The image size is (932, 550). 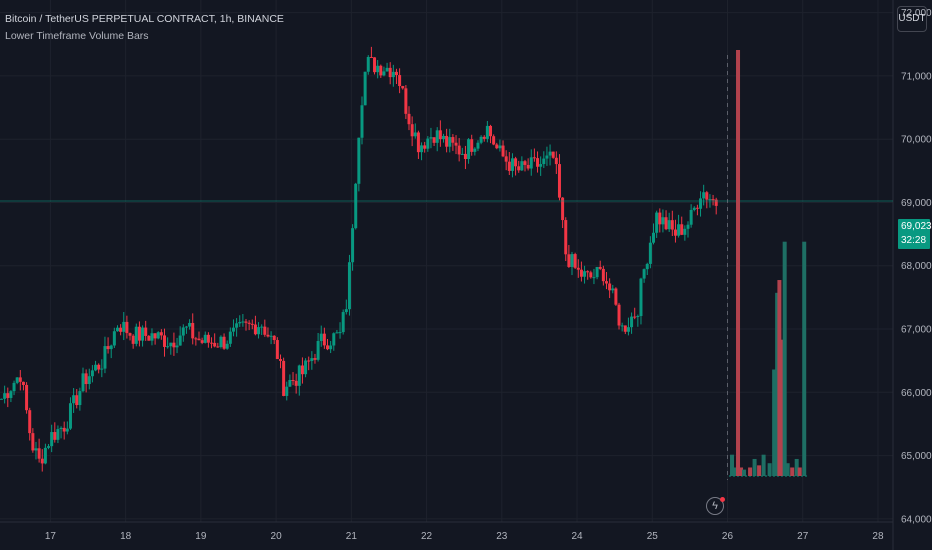 What do you see at coordinates (502, 536) in the screenshot?
I see `x-tick-label: 23` at bounding box center [502, 536].